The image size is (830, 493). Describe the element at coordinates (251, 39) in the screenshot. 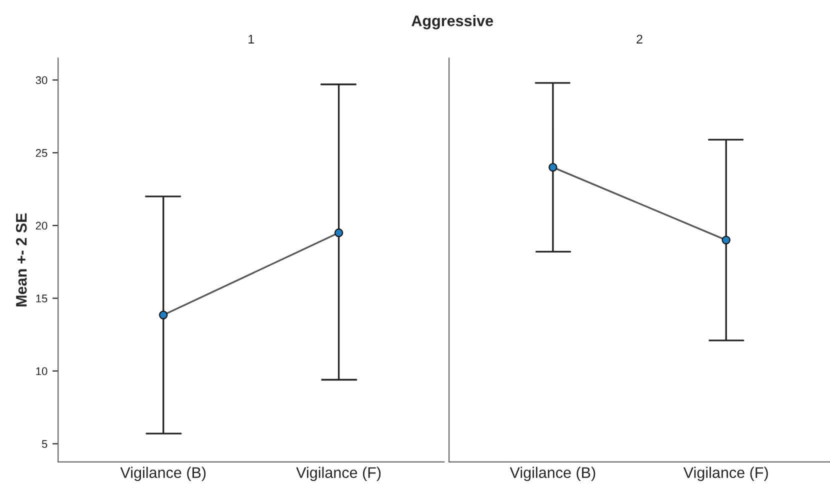

I see `chart-subtitle: 1` at that location.